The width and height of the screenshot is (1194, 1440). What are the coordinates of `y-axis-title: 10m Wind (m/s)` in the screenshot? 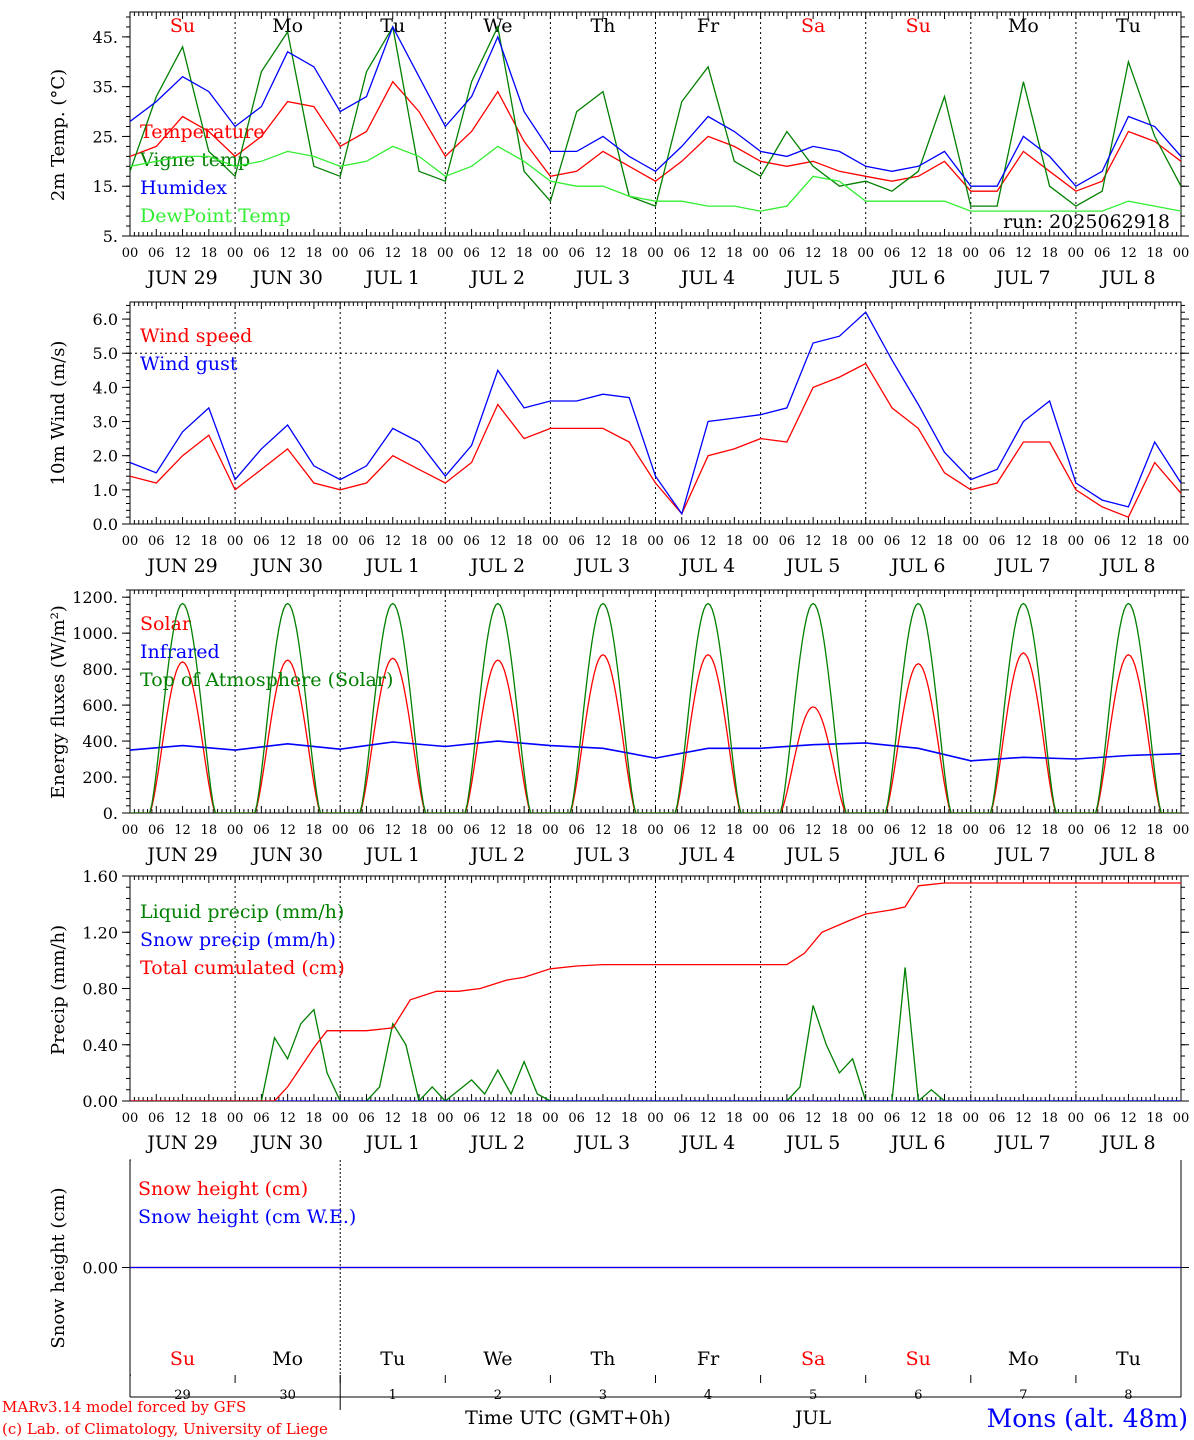 It's located at (58, 413).